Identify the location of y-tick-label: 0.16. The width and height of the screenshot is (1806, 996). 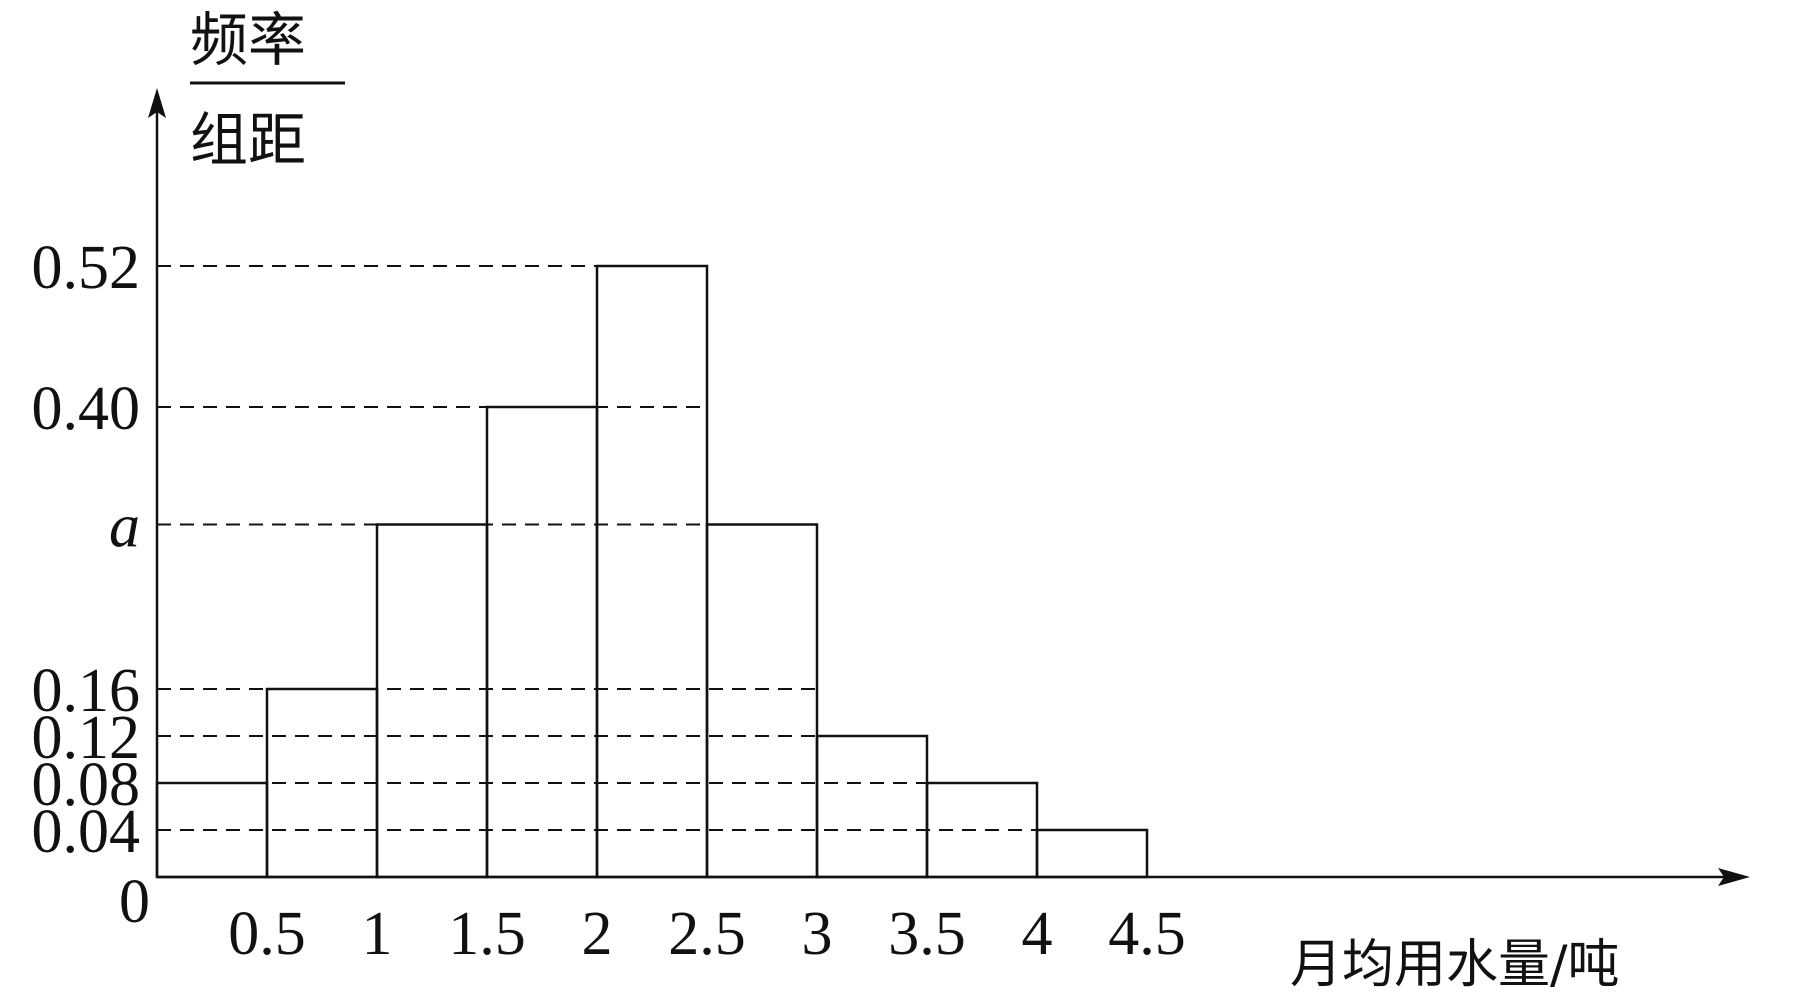
(86, 691).